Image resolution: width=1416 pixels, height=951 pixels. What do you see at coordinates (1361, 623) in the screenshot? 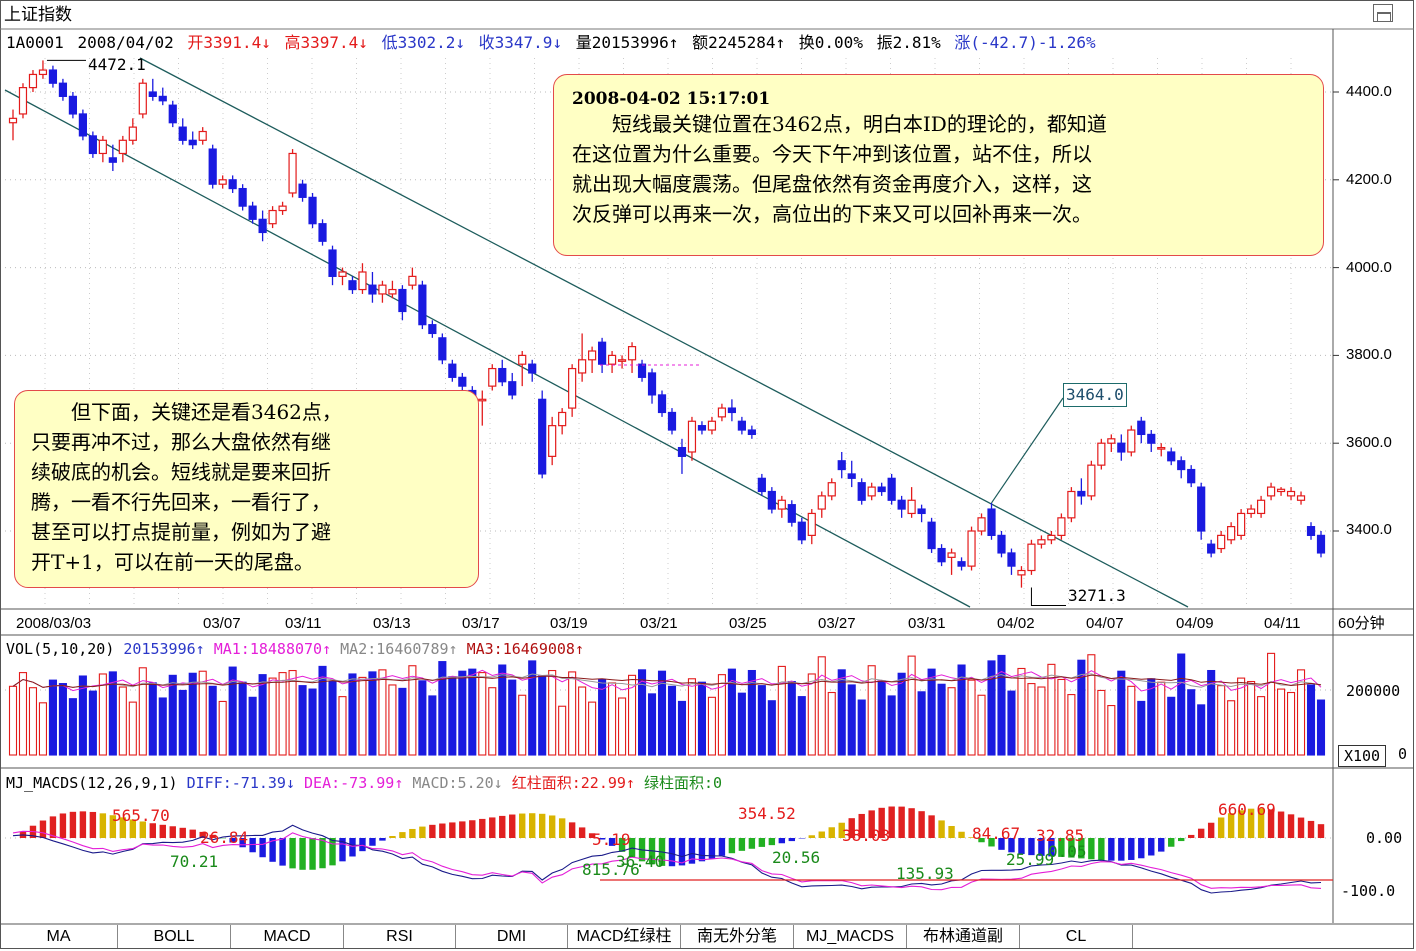
I see `period-label: 60分钟` at bounding box center [1361, 623].